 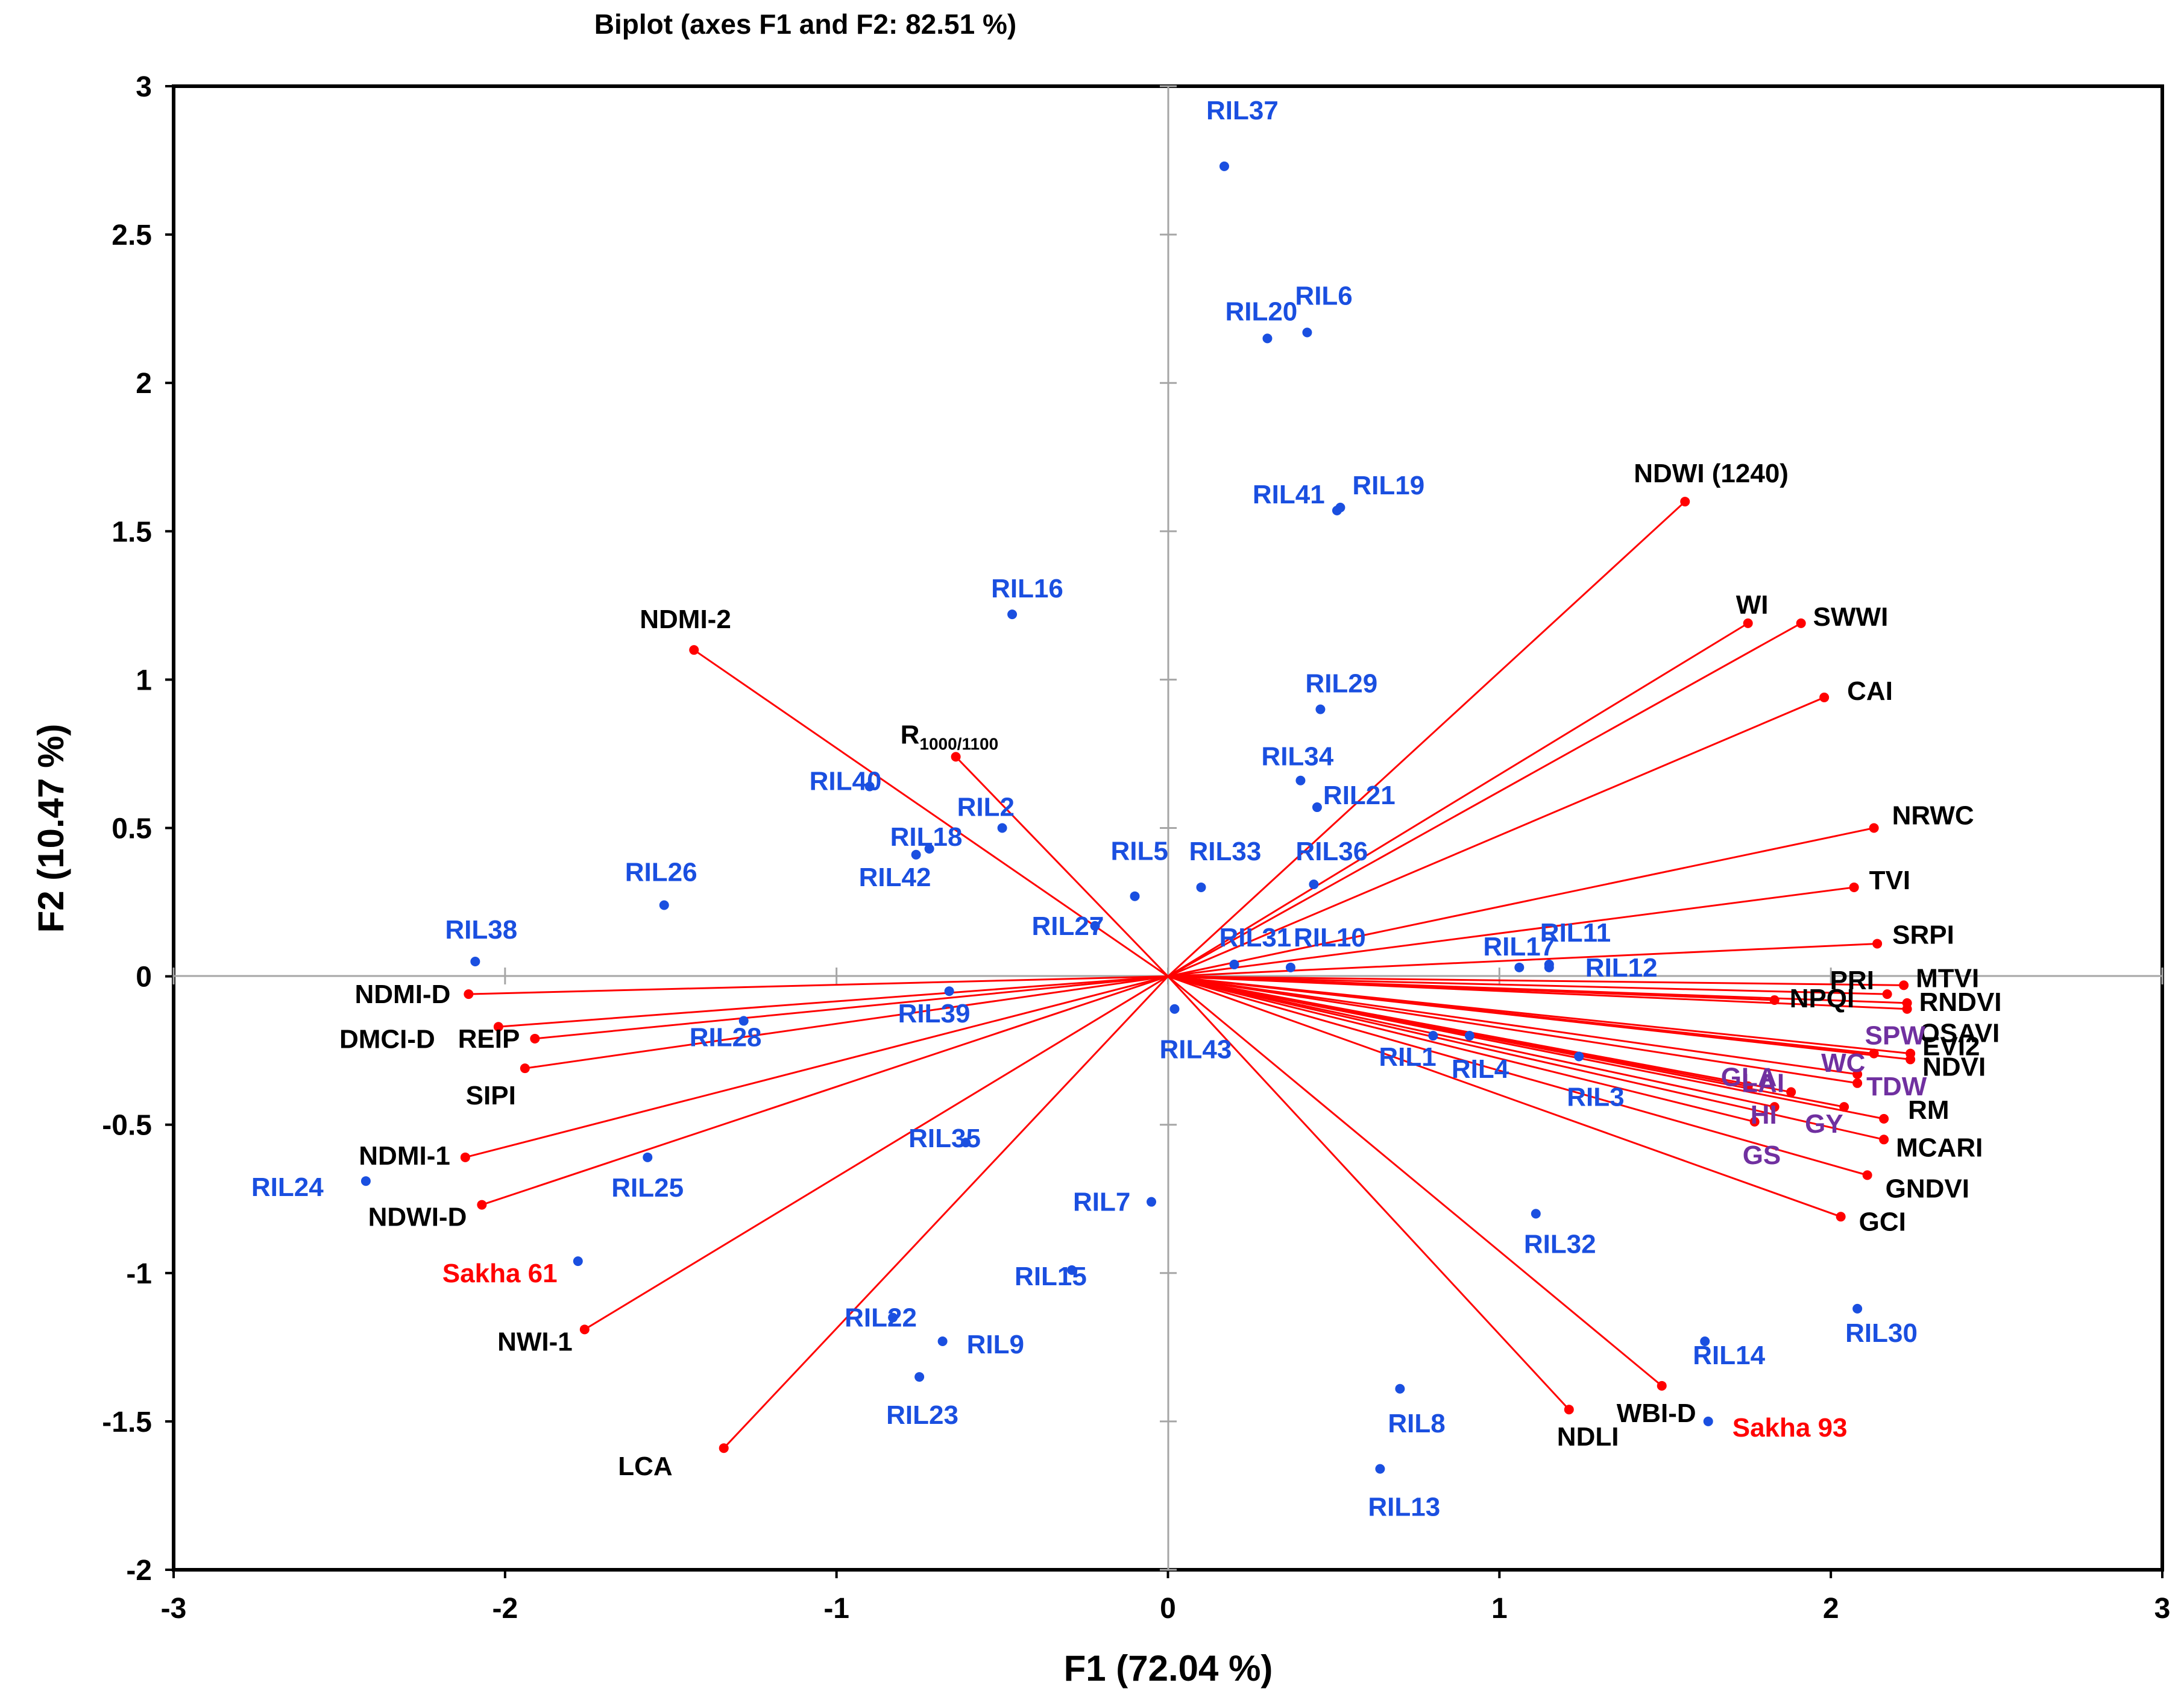 What do you see at coordinates (1870, 691) in the screenshot?
I see `variable-label-cai: CAI` at bounding box center [1870, 691].